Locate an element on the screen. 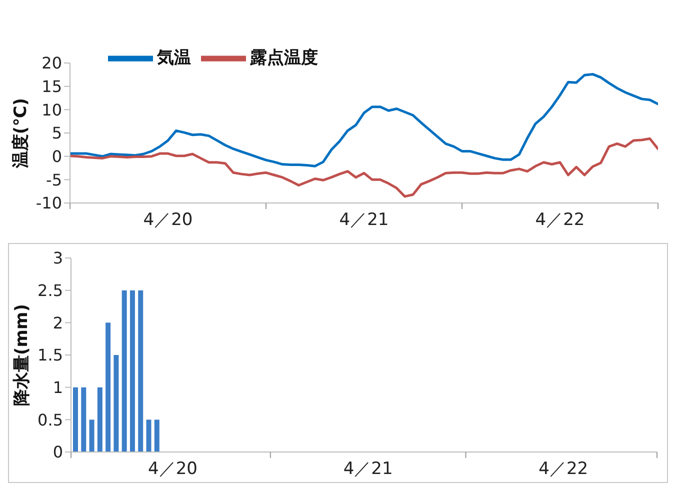  y-axis-title: 降水量(mm) is located at coordinates (22, 355).